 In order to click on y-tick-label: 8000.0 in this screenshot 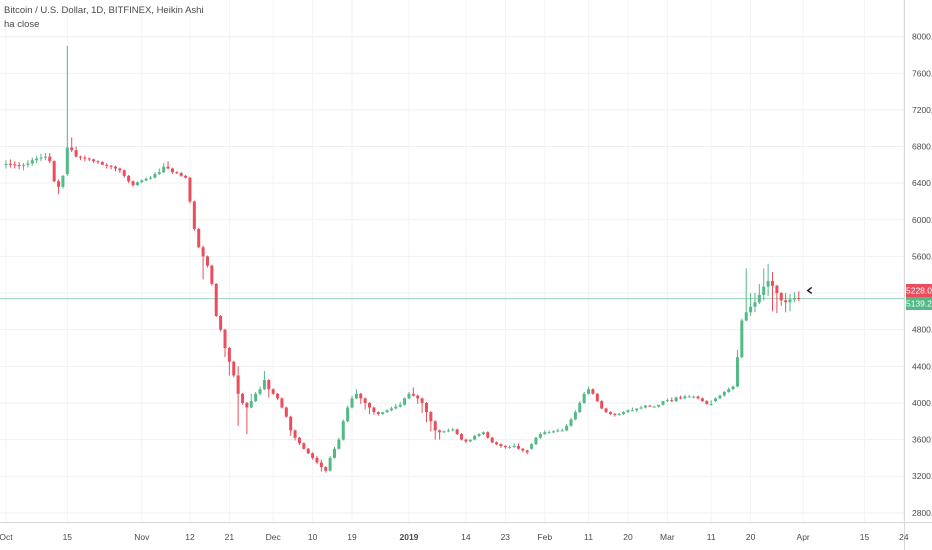, I will do `click(922, 37)`.